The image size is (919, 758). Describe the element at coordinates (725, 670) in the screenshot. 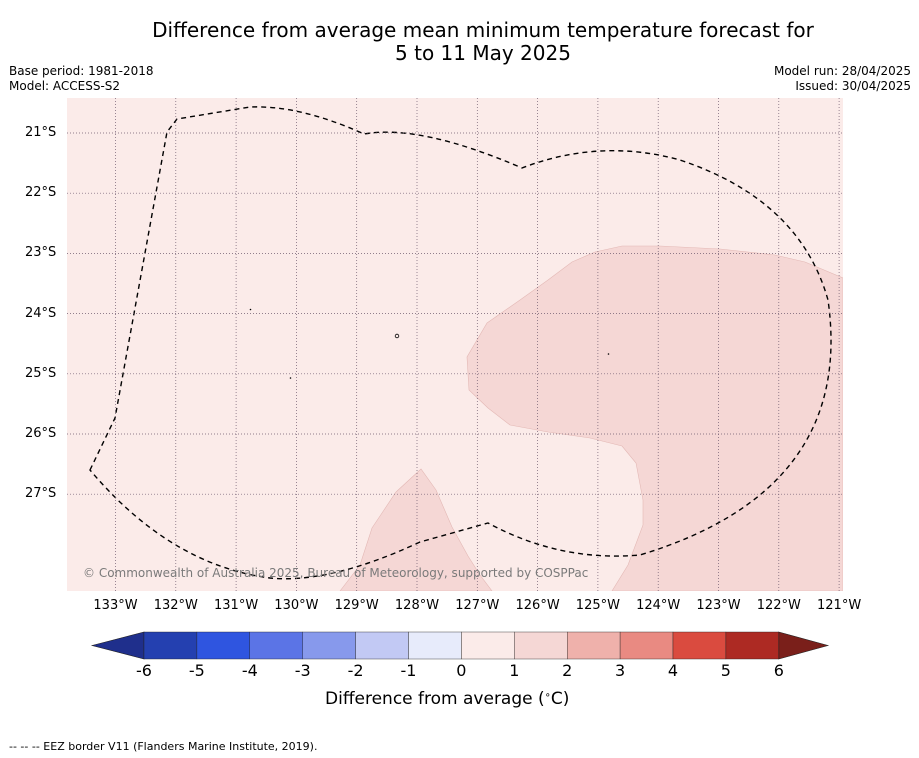

I see `colorbar-tick-label: 5` at that location.